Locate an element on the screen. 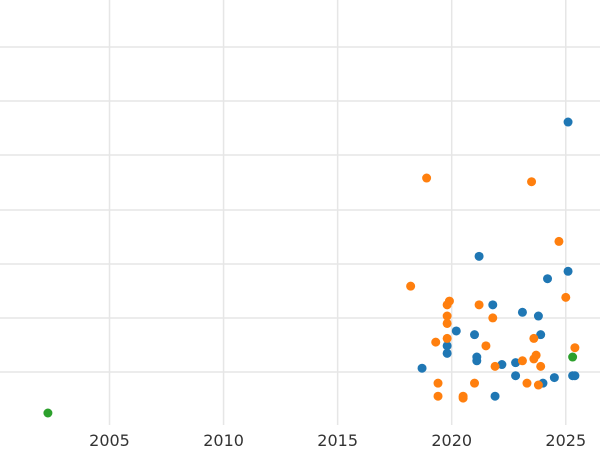  x-tick-labels: 2005 2010 2015 2020 2025 is located at coordinates (337, 440).